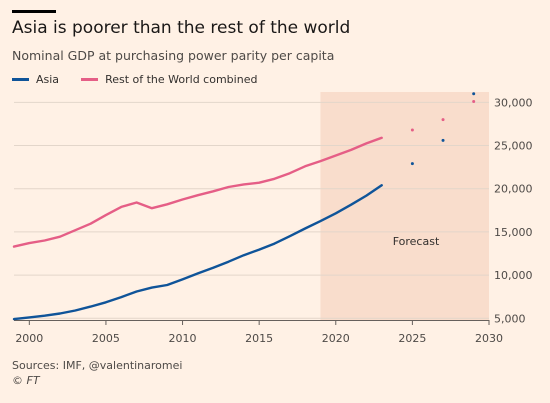 This screenshot has height=403, width=550. Describe the element at coordinates (510, 318) in the screenshot. I see `y-tick-label: 5,000` at that location.